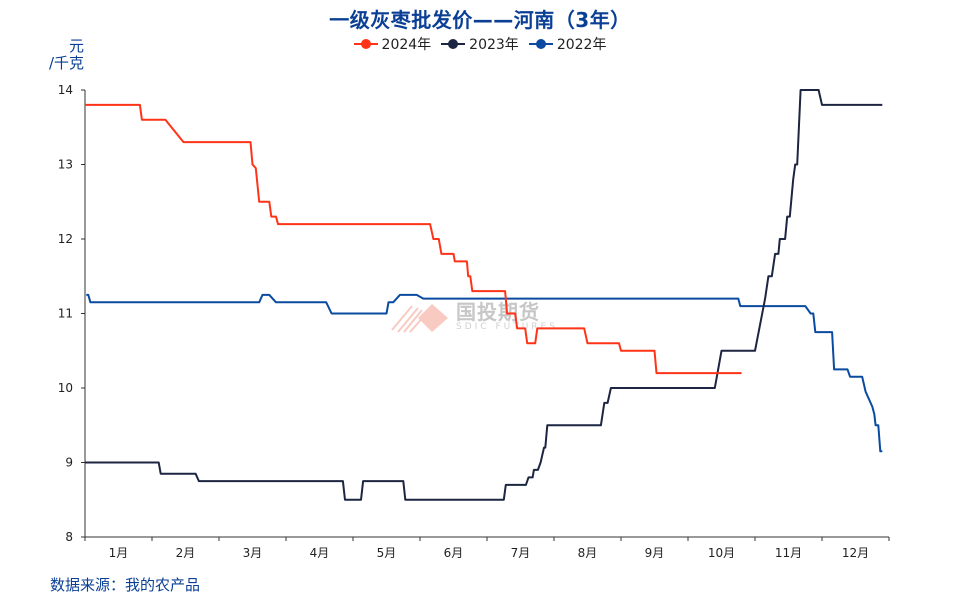 Image resolution: width=960 pixels, height=600 pixels. I want to click on y-axis-unit: 元 /千克, so click(59, 55).